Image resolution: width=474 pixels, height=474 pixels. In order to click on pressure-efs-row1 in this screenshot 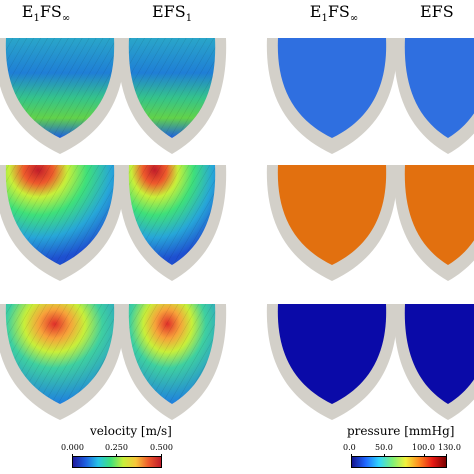, I will do `click(433, 96)`.